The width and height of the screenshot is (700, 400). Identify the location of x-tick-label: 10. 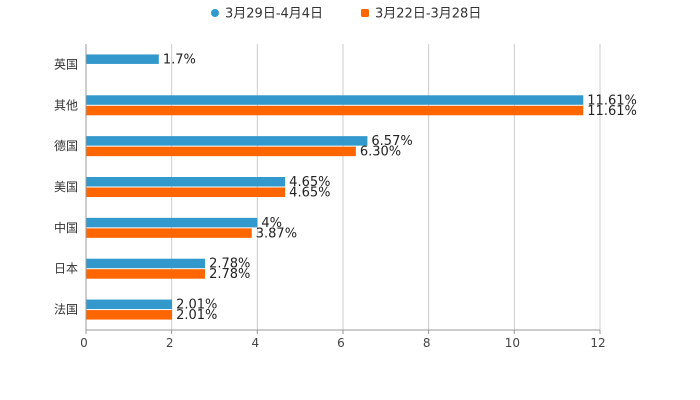
(512, 343).